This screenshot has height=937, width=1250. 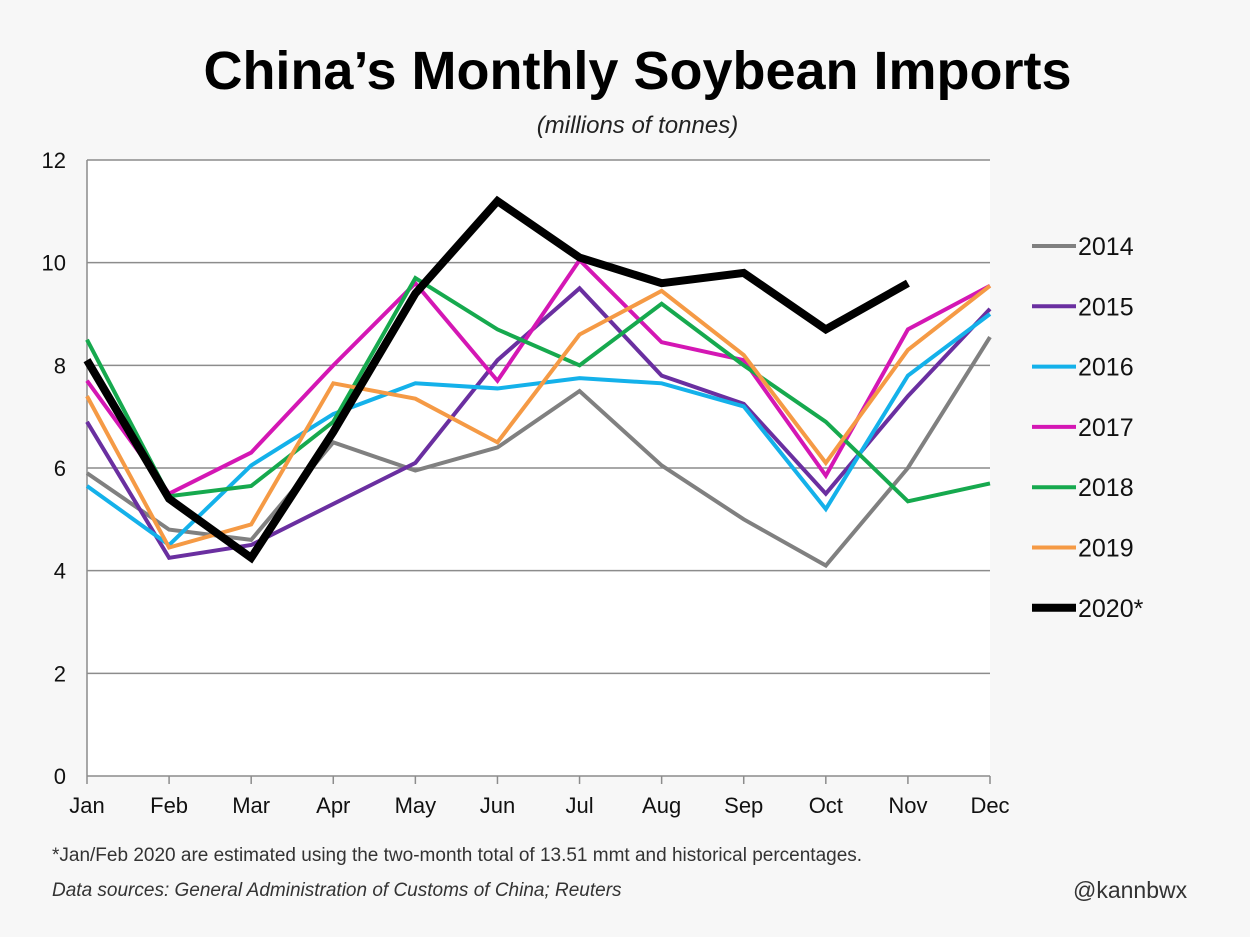 What do you see at coordinates (989, 805) in the screenshot?
I see `x-tick-label: Dec` at bounding box center [989, 805].